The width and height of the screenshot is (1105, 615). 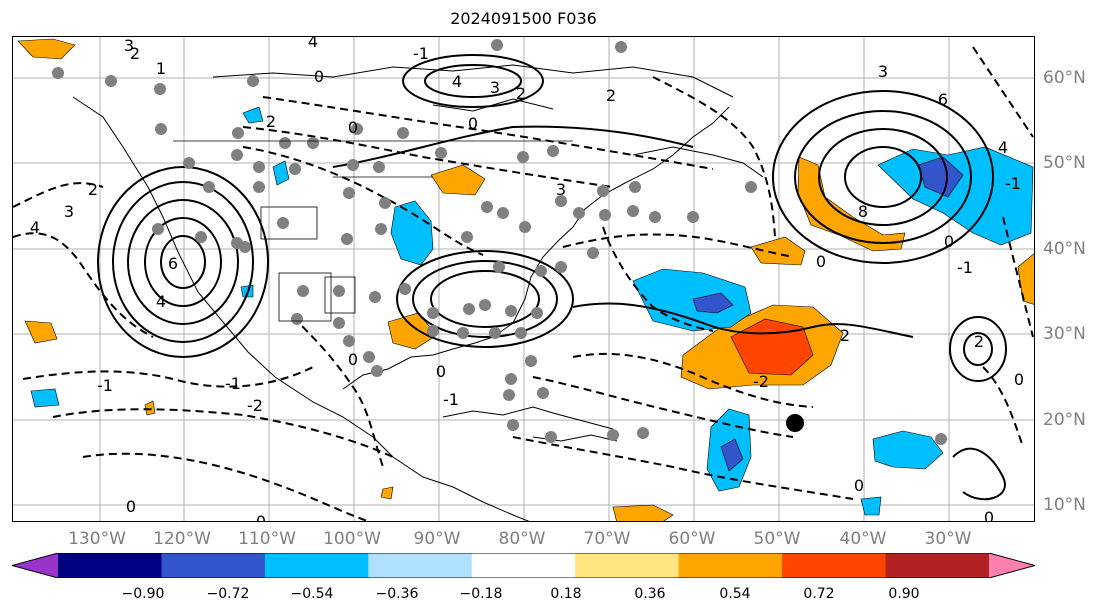 I want to click on lon-label: 110°W, so click(x=267, y=539).